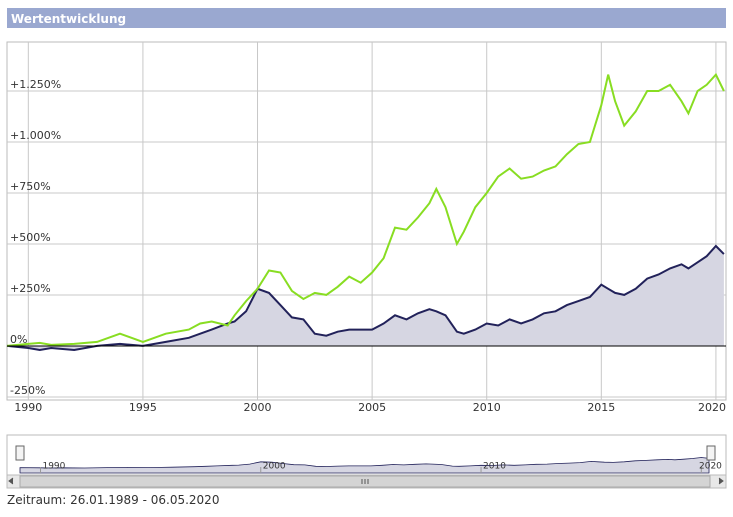 The height and width of the screenshot is (517, 733). I want to click on header-bar: Wertentwicklung, so click(366, 18).